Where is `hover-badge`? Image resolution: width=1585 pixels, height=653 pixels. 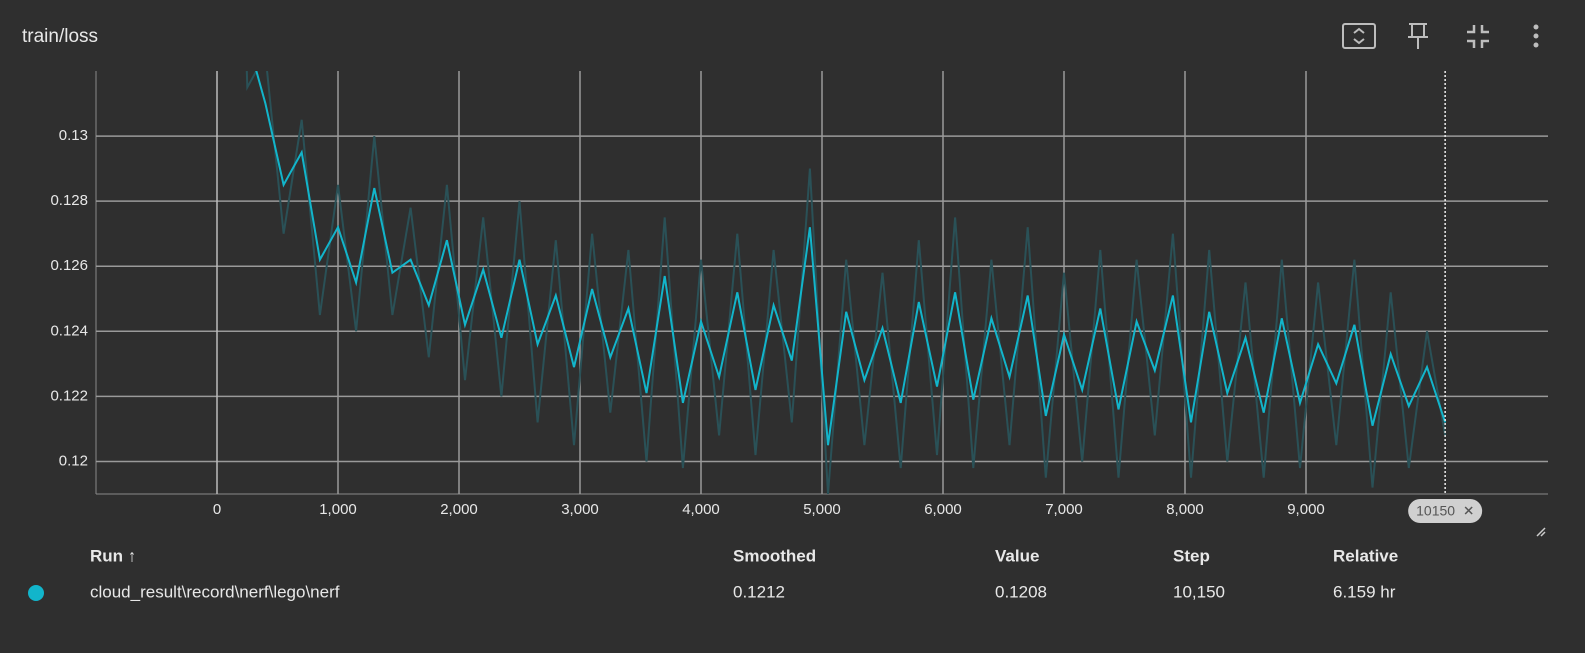
hover-badge is located at coordinates (1445, 511).